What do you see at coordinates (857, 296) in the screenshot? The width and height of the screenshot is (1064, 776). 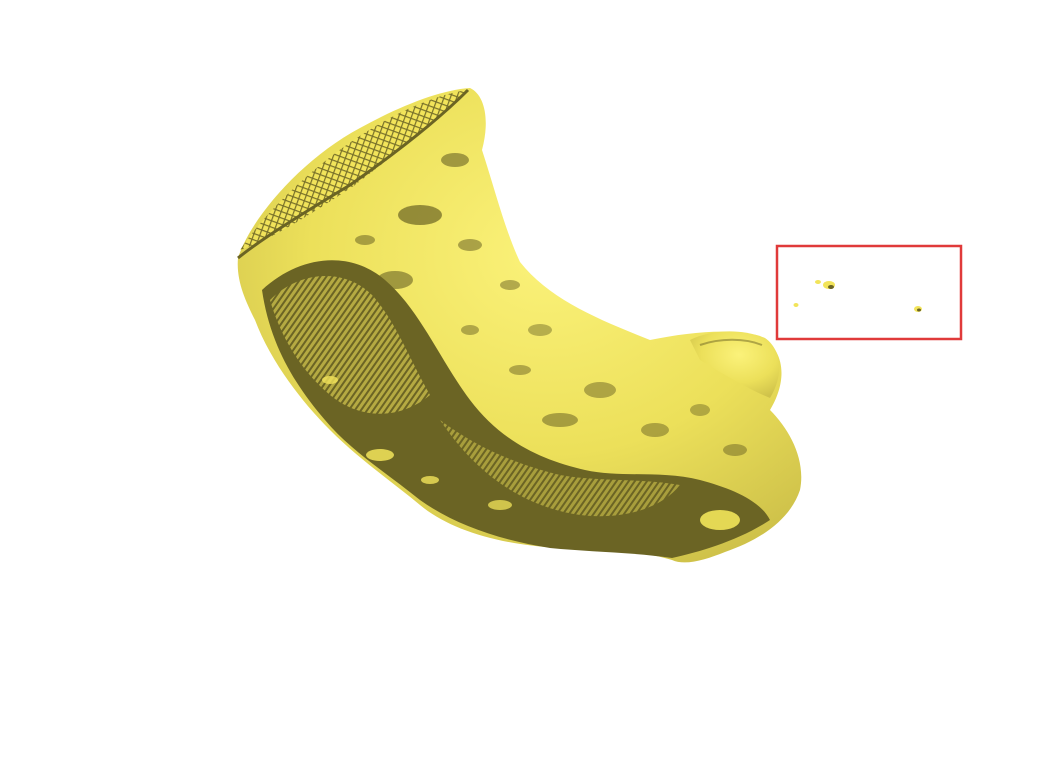 I see `stray-fragments` at bounding box center [857, 296].